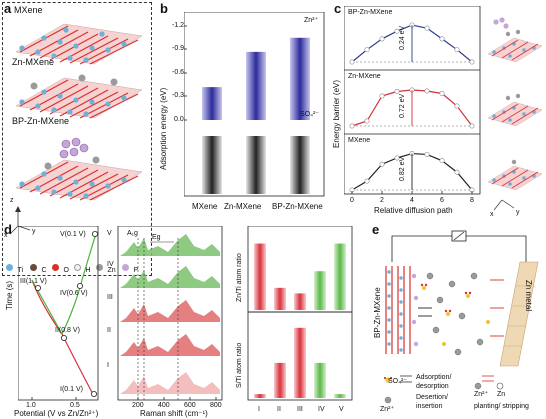 The width and height of the screenshot is (546, 419). I want to click on crystal-structures-illustration, so click(76, 129).